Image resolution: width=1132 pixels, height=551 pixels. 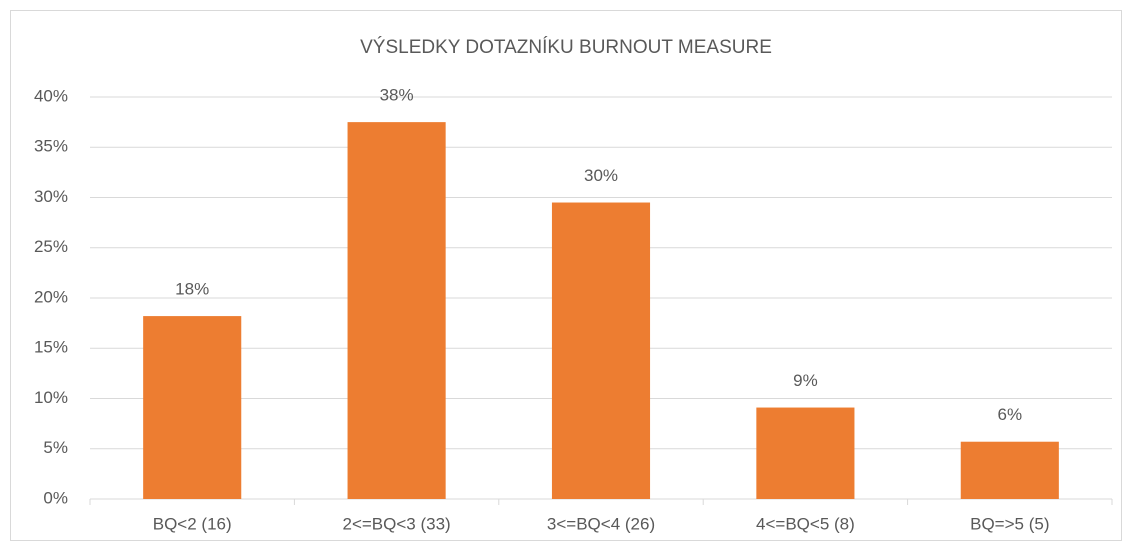 I want to click on y-tick-label: 0%, so click(x=55, y=497).